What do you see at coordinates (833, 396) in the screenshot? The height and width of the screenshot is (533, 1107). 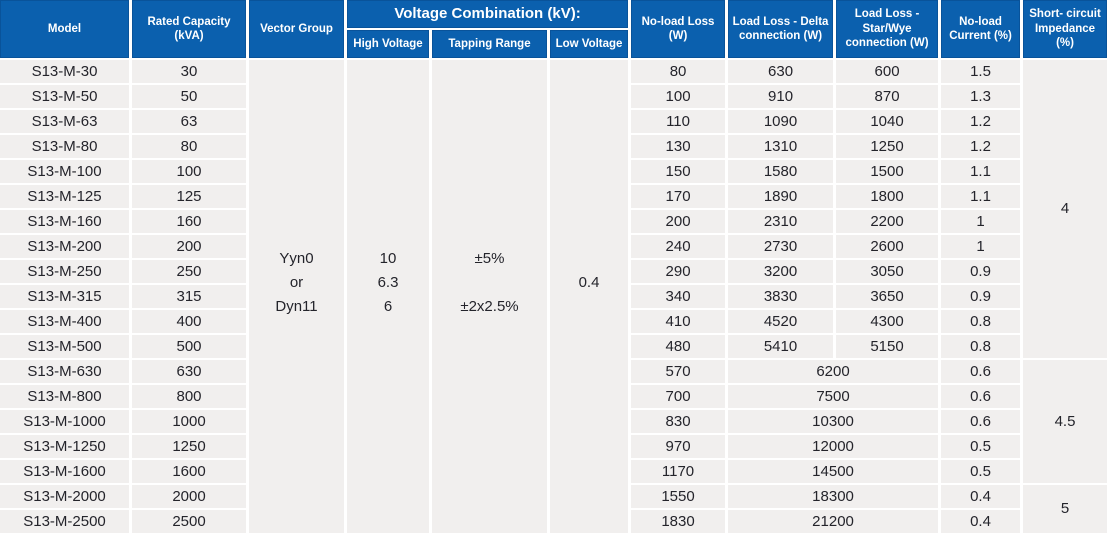 I see `load-loss-combined-cell: 7500` at bounding box center [833, 396].